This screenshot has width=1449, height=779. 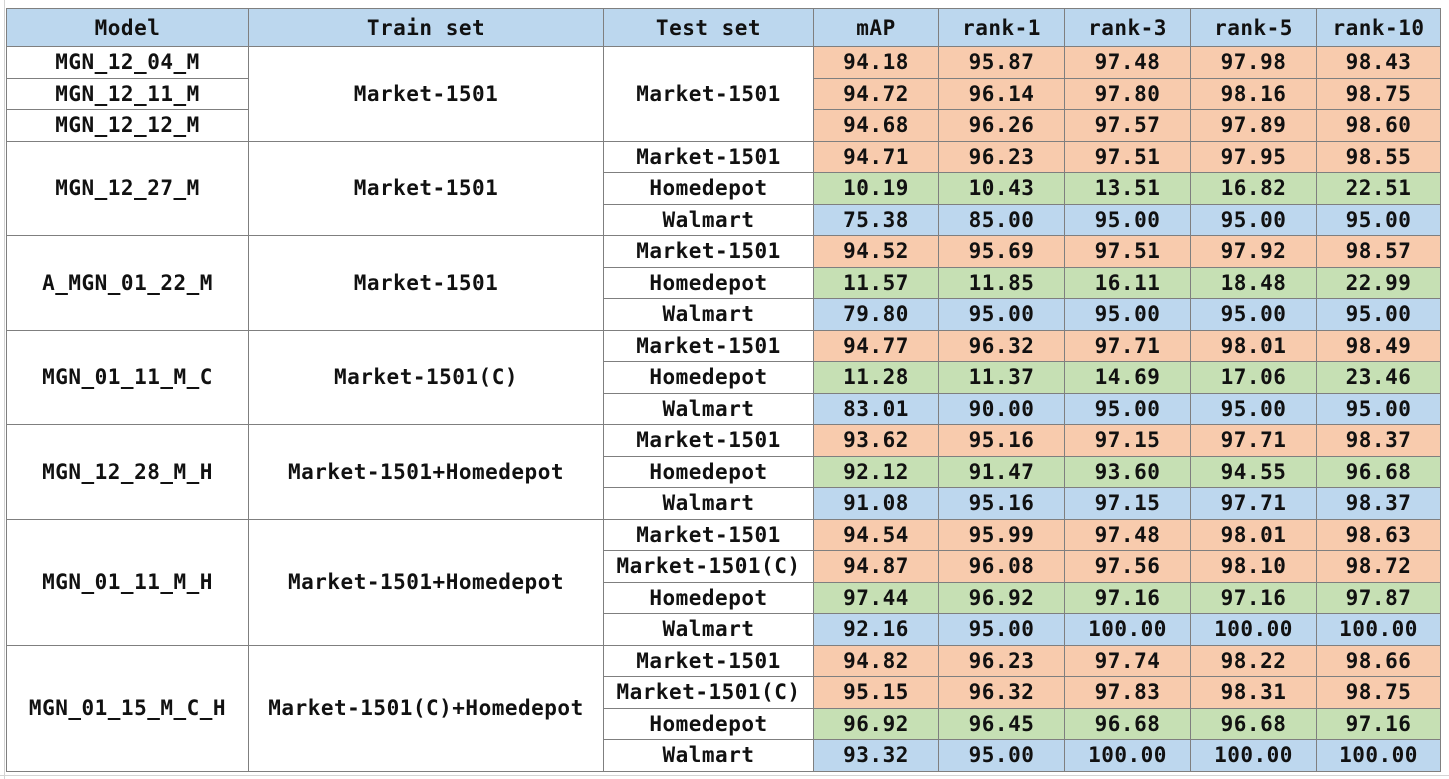 I want to click on rank-3-cell: 97.83, so click(x=1127, y=692).